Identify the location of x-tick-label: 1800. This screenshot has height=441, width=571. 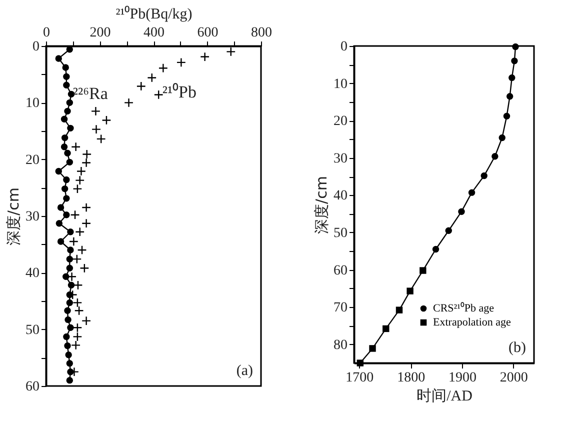
(411, 378).